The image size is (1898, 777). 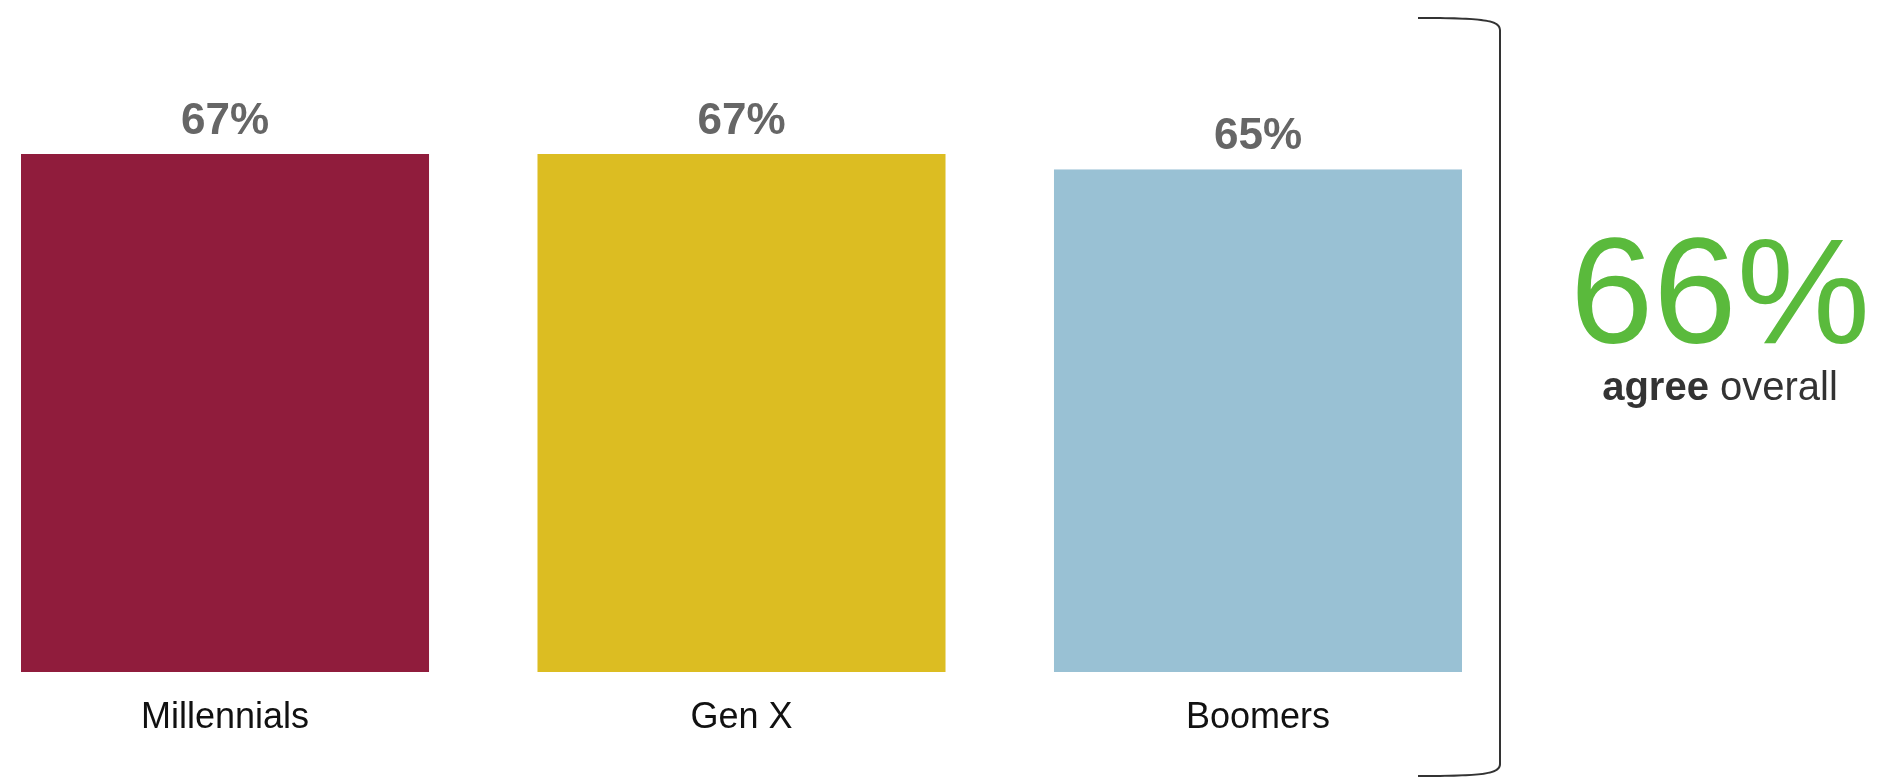 What do you see at coordinates (225, 715) in the screenshot?
I see `x-tick-label: Millennials` at bounding box center [225, 715].